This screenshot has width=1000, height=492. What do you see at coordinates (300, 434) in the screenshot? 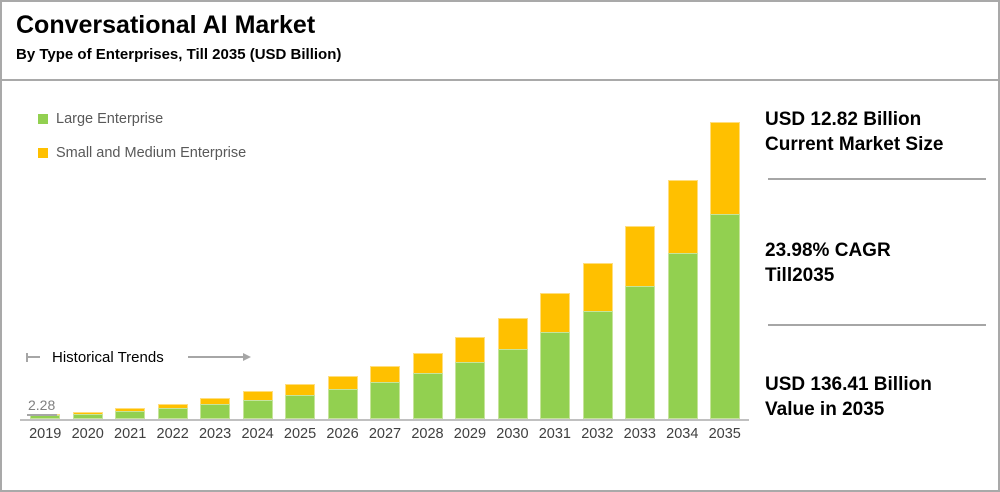
I see `x-axis-label: 2025` at bounding box center [300, 434].